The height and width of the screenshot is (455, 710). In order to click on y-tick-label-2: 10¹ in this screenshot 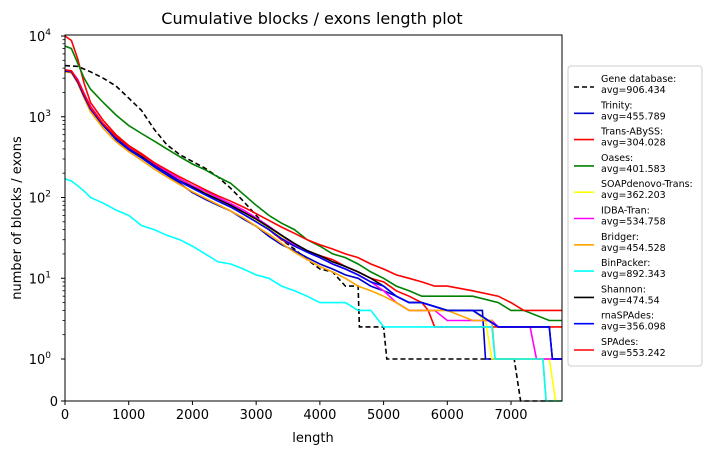, I will do `click(40, 278)`.